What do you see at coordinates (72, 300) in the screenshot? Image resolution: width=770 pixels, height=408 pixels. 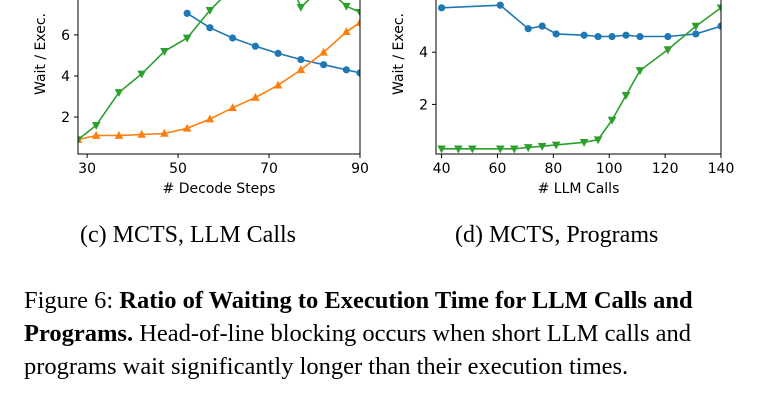 I see `caption-prefix: Figure 6:` at bounding box center [72, 300].